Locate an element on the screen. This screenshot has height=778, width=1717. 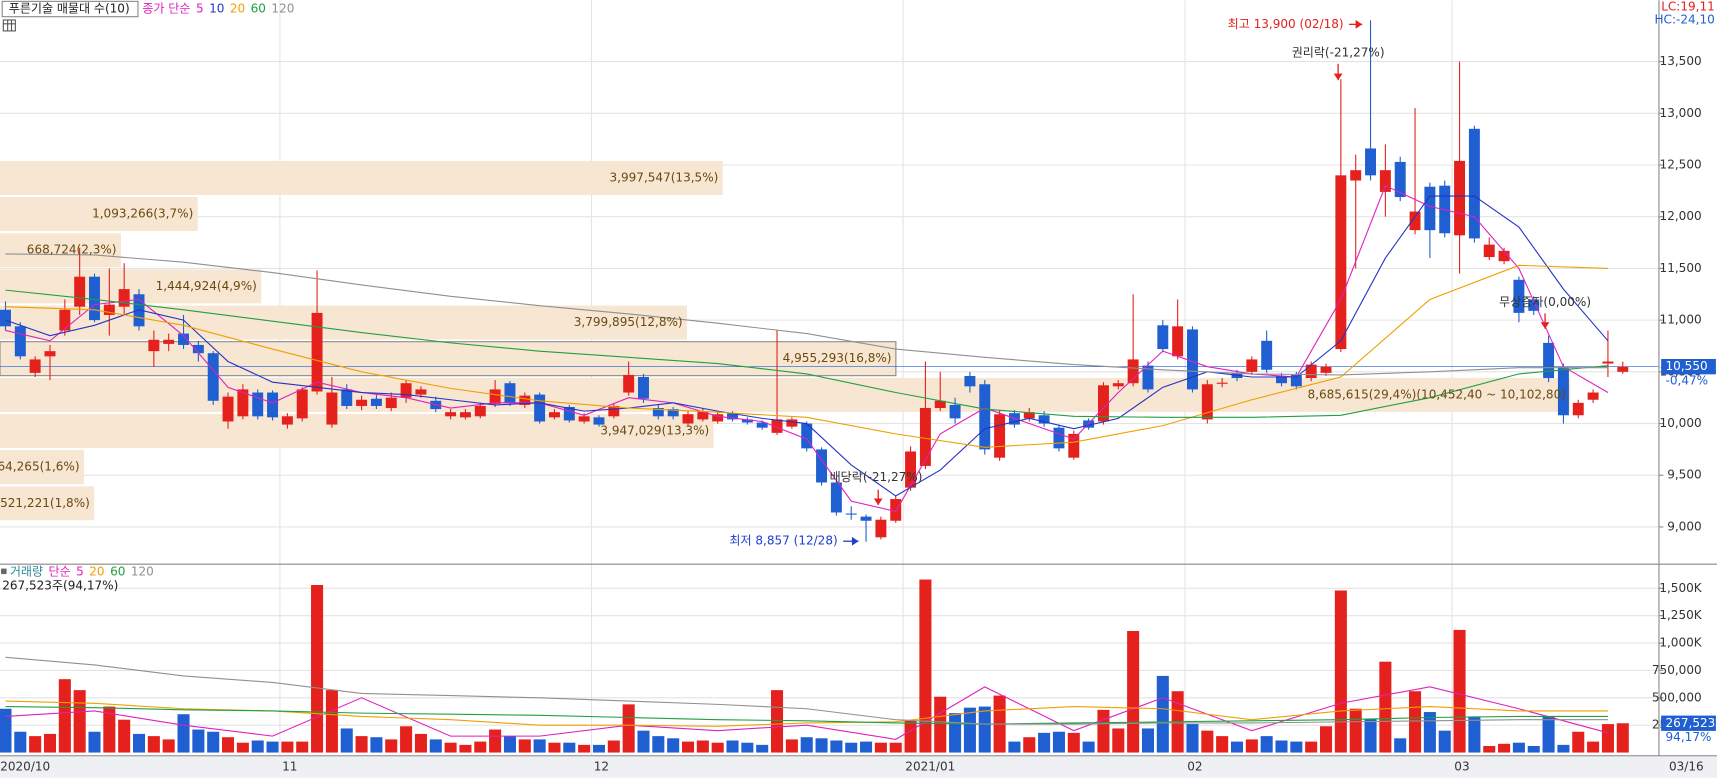
y-tick-label: 1,000K is located at coordinates (1680, 643).